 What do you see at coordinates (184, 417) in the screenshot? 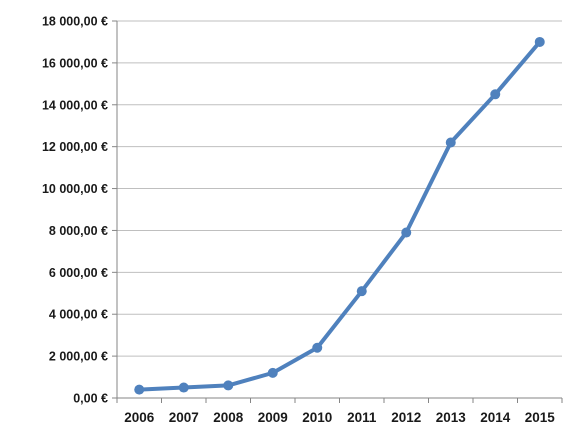
I see `x-tick-label: 2007` at bounding box center [184, 417].